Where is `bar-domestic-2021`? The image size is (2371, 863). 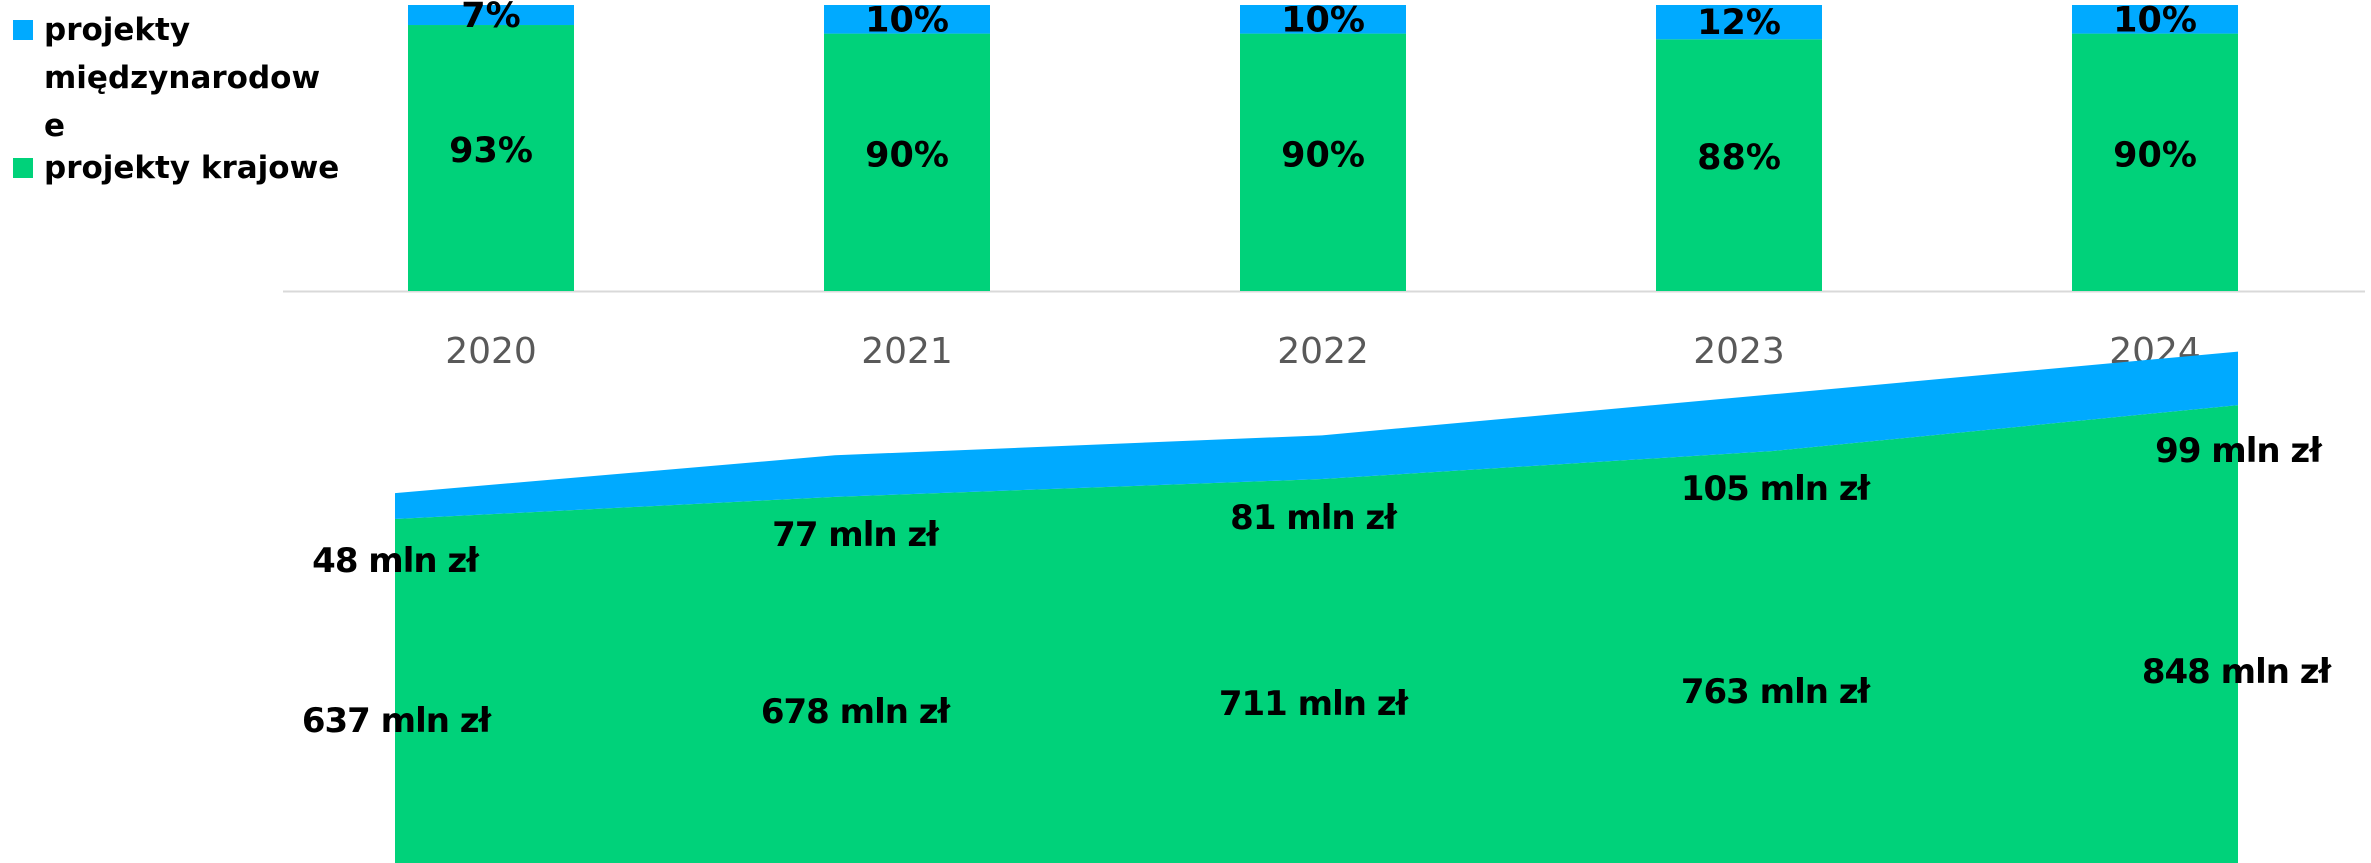
bar-domestic-2021 is located at coordinates (907, 162).